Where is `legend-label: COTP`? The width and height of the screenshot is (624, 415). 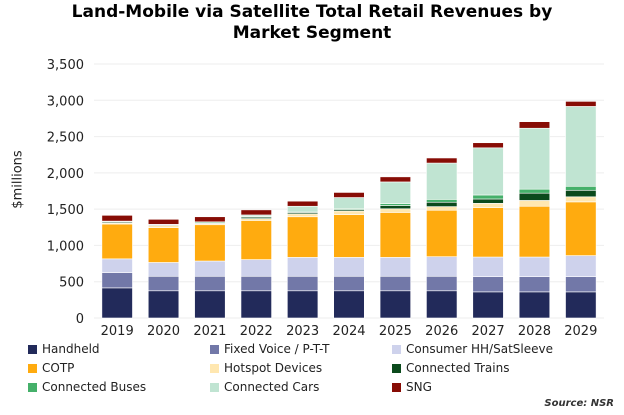 legend-label: COTP is located at coordinates (58, 368).